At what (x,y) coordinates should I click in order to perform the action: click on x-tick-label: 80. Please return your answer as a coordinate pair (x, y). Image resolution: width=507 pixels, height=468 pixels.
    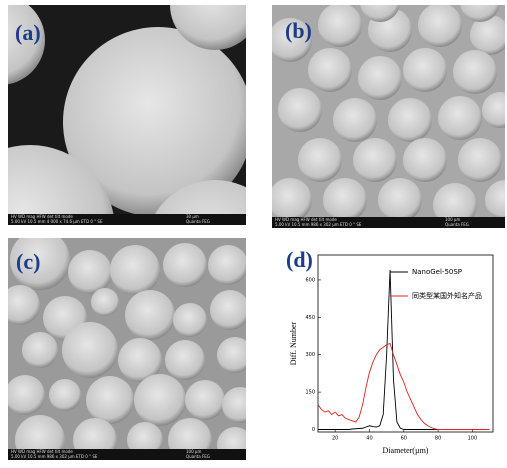
    Looking at the image, I should click on (438, 439).